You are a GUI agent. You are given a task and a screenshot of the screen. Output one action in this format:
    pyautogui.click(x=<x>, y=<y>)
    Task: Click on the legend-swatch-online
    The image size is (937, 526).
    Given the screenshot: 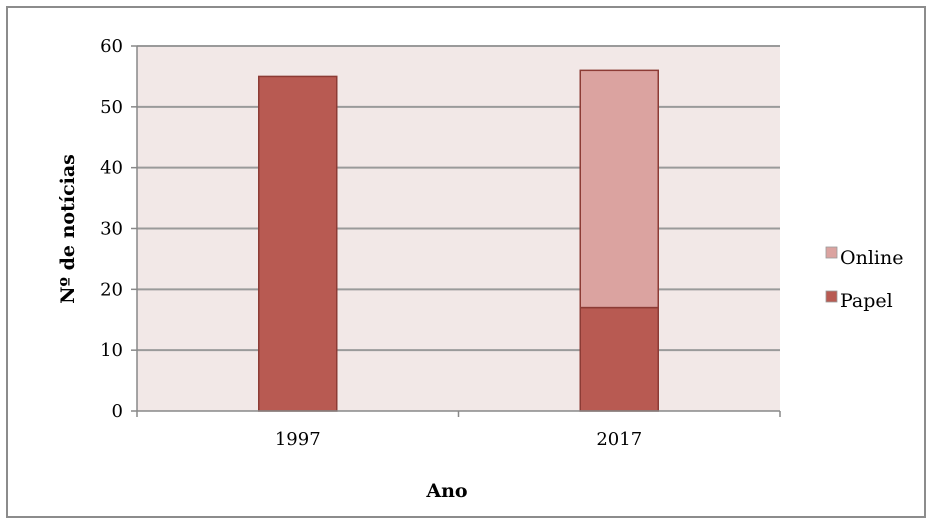 What is the action you would take?
    pyautogui.click(x=831, y=252)
    